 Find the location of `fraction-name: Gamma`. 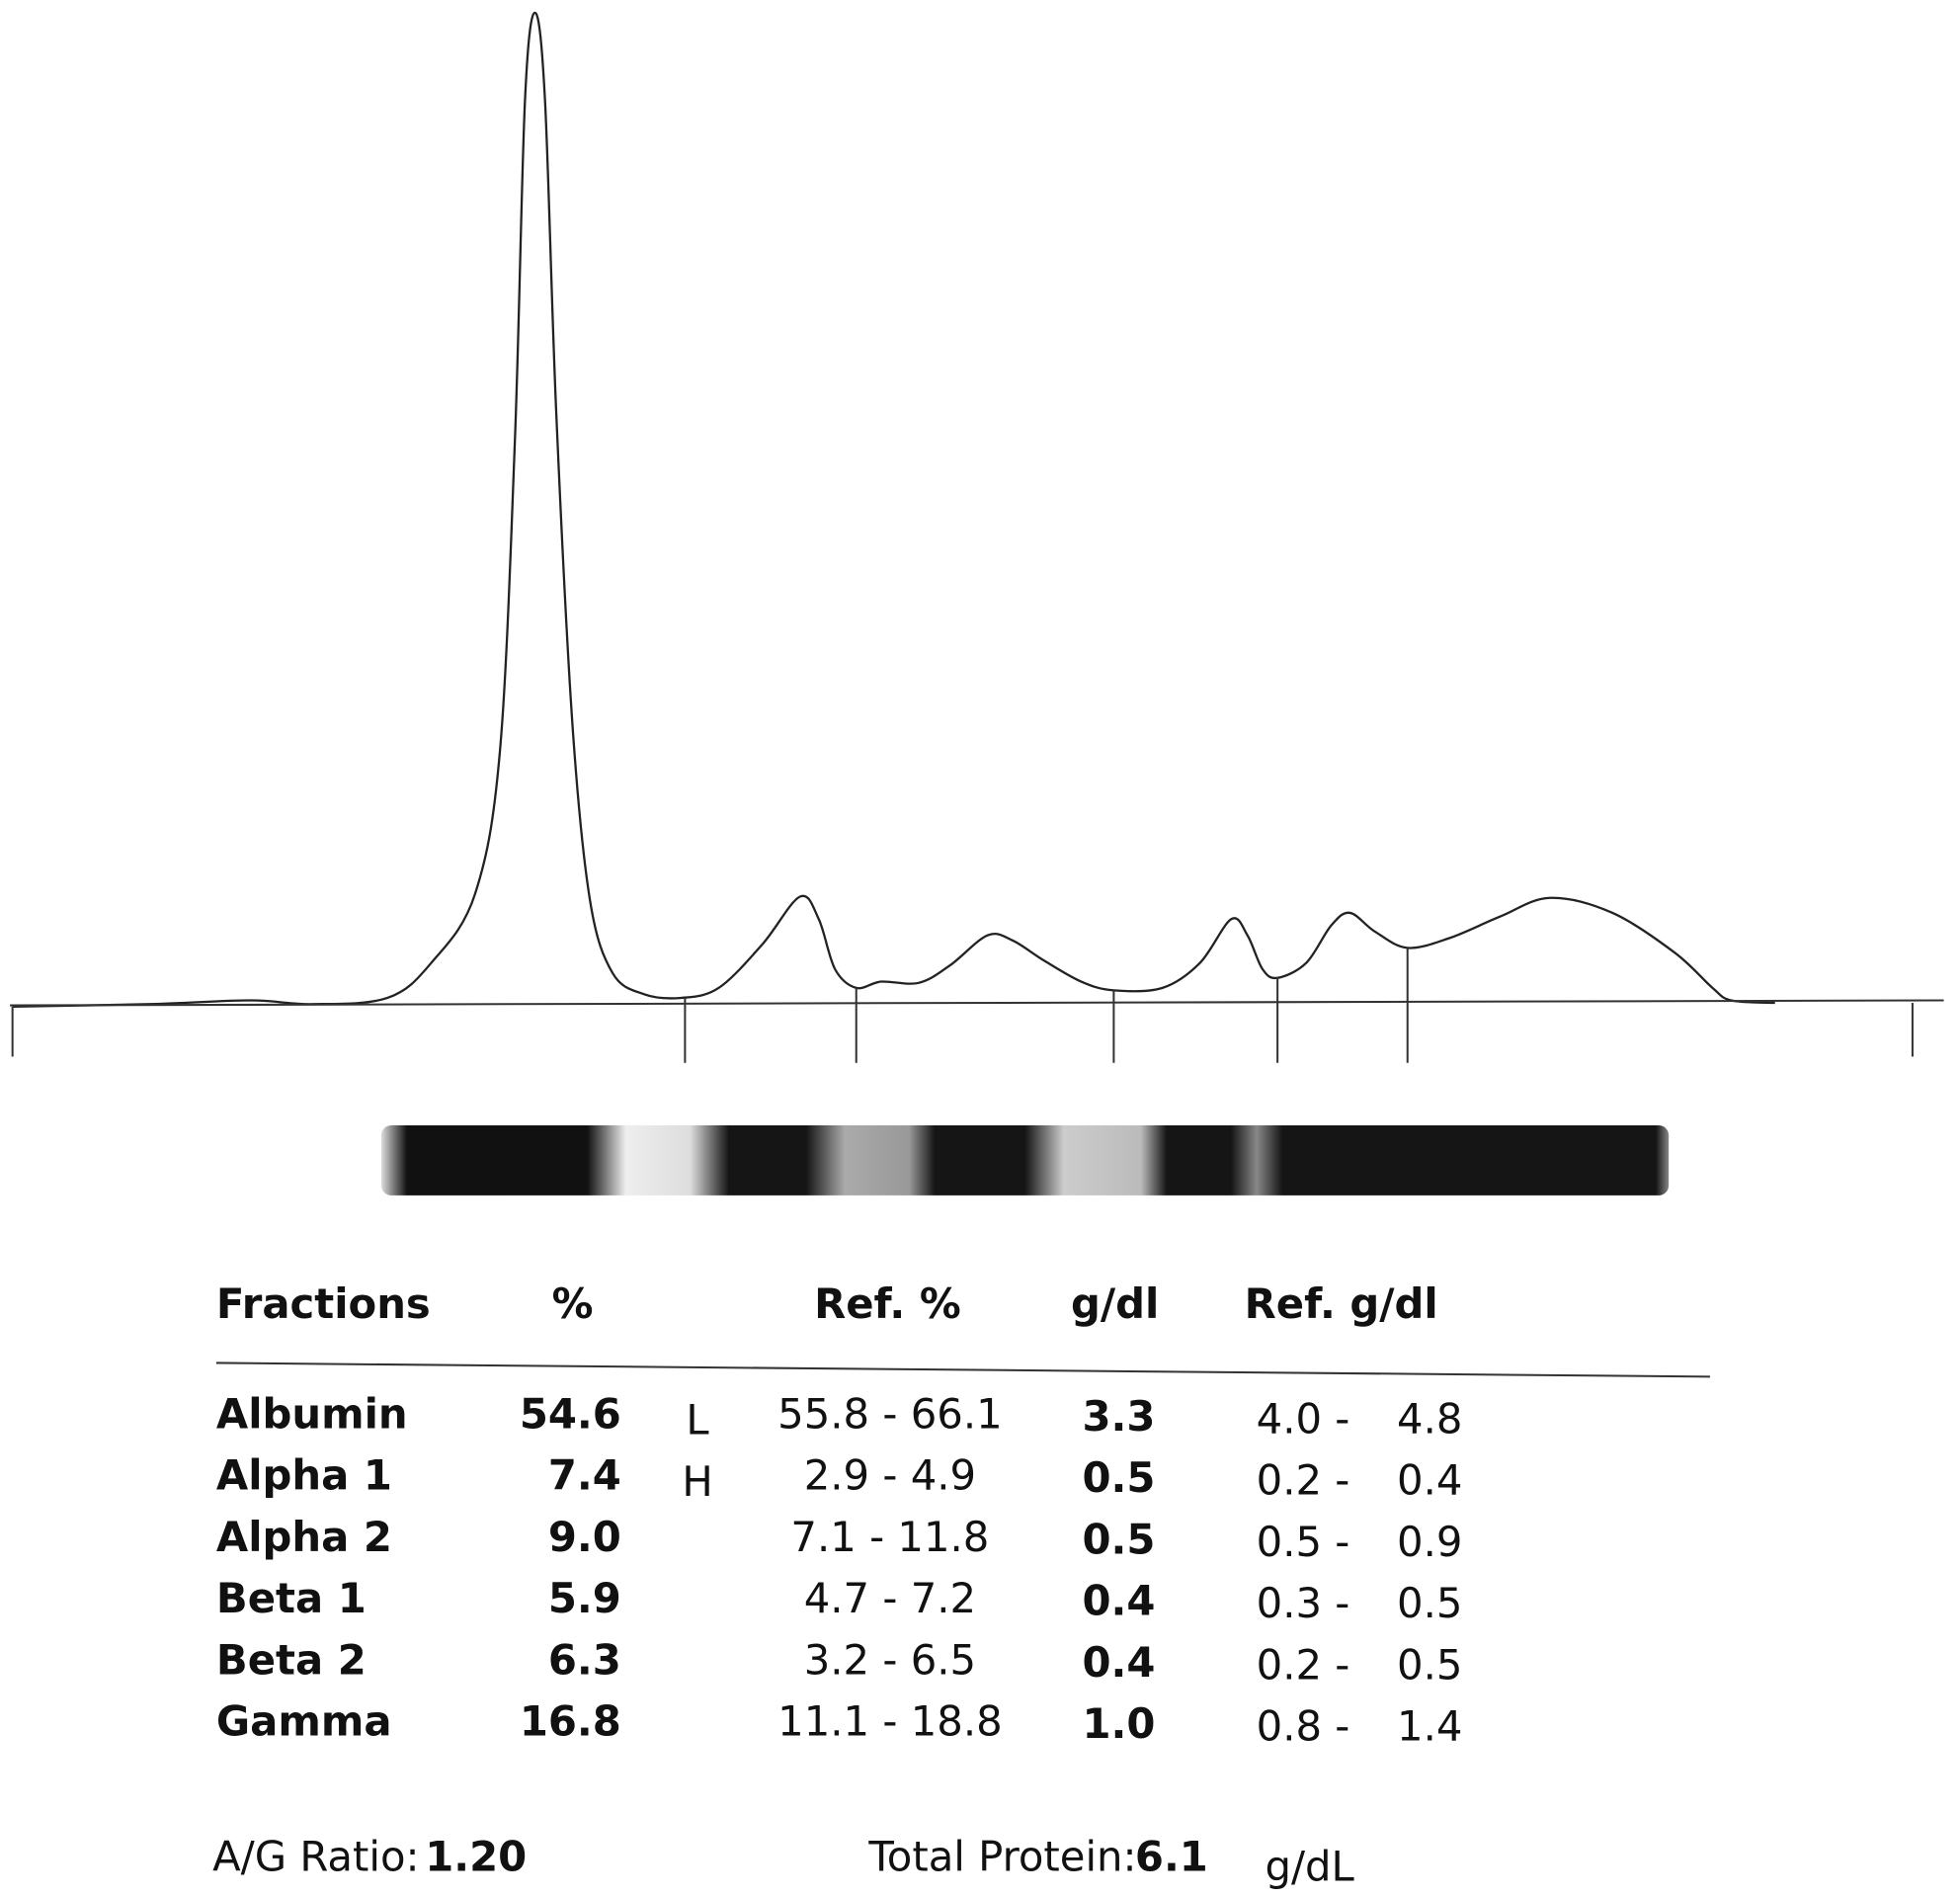

fraction-name: Gamma is located at coordinates (304, 1721).